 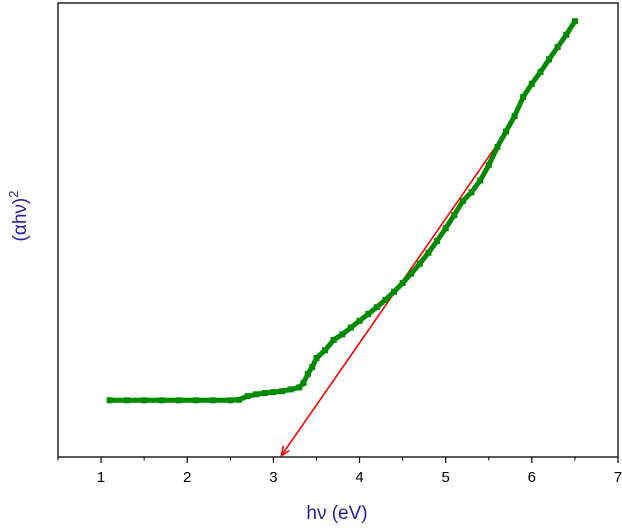 I want to click on x-tick-label: 1, so click(x=101, y=477).